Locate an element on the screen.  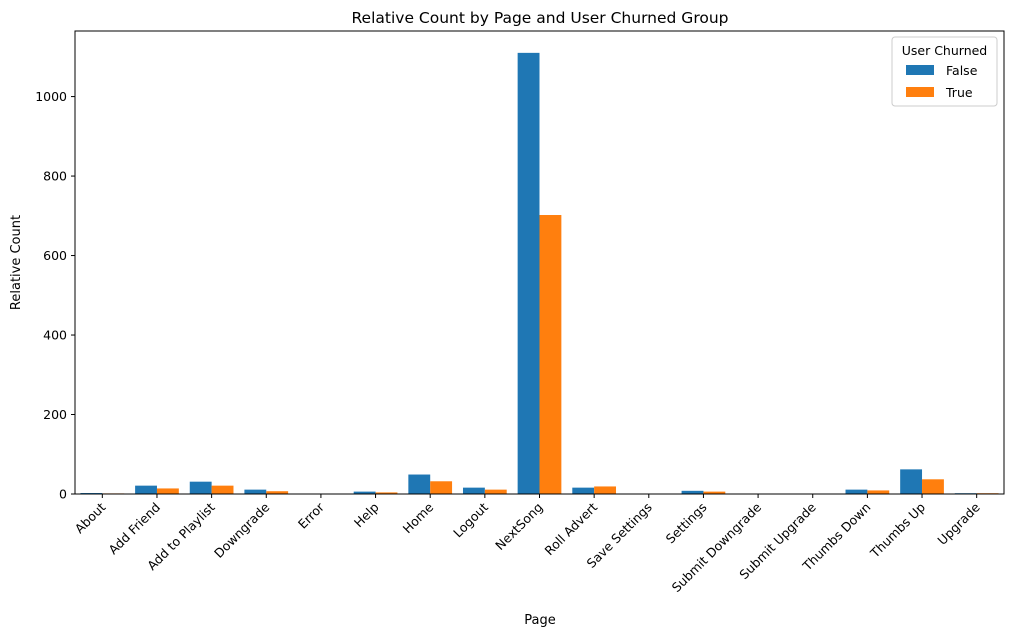
legend: User Churned False True is located at coordinates (944, 71).